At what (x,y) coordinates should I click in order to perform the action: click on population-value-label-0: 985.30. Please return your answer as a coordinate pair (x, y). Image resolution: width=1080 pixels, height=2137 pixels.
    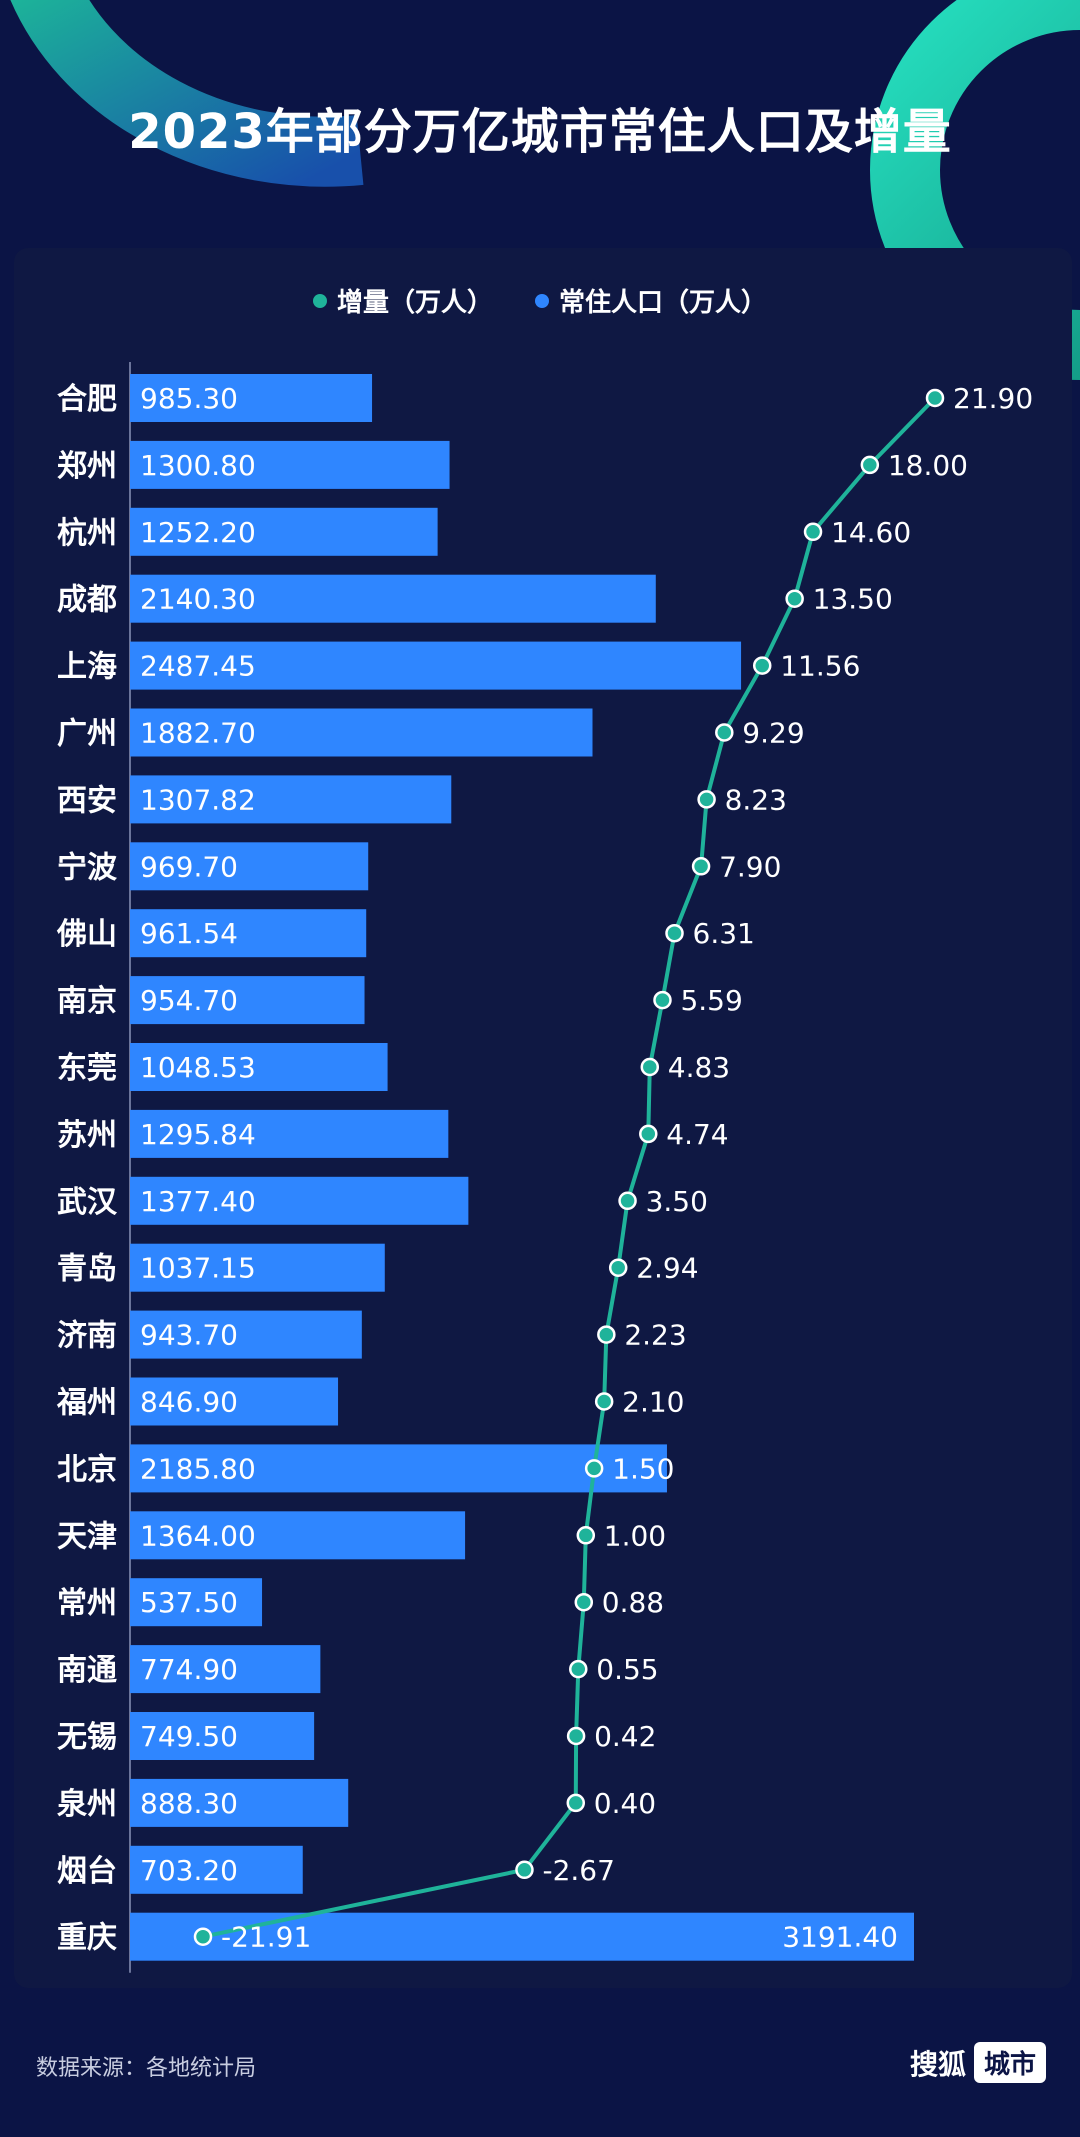
    Looking at the image, I should click on (189, 398).